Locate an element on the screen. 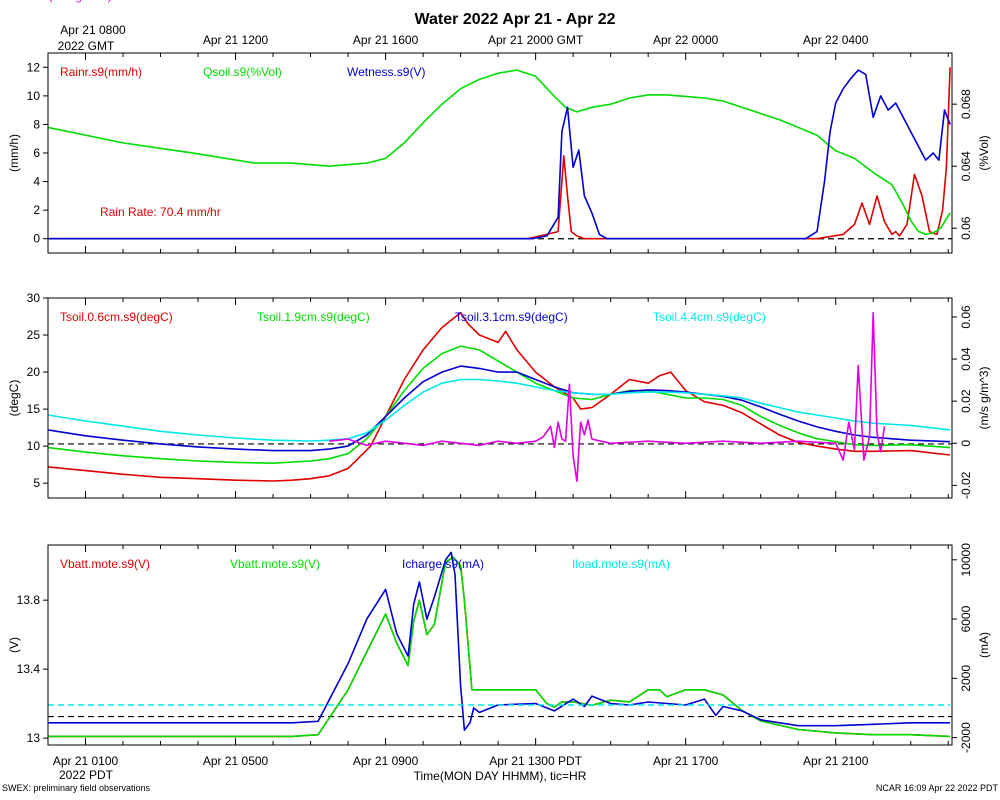 The width and height of the screenshot is (1000, 800). y-tick-label: 25 is located at coordinates (34, 335).